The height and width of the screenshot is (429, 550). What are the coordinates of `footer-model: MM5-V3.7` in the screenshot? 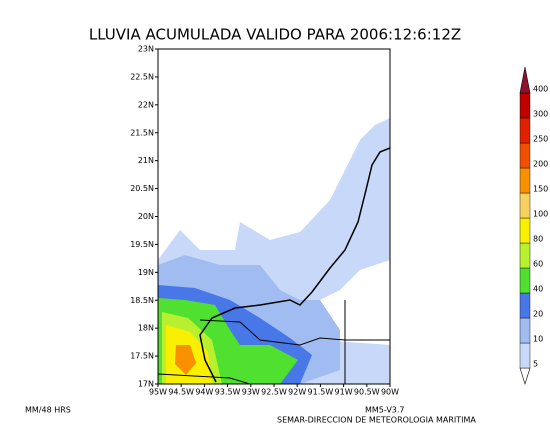 It's located at (385, 410).